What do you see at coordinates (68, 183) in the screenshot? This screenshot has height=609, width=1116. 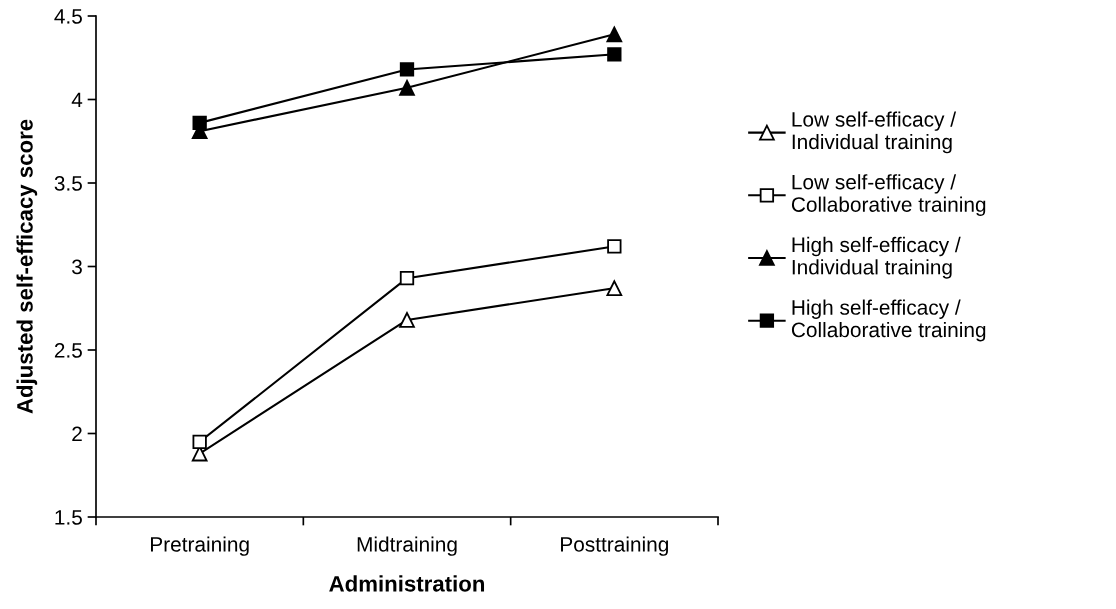 I see `y-tick-label: 3.5` at bounding box center [68, 183].